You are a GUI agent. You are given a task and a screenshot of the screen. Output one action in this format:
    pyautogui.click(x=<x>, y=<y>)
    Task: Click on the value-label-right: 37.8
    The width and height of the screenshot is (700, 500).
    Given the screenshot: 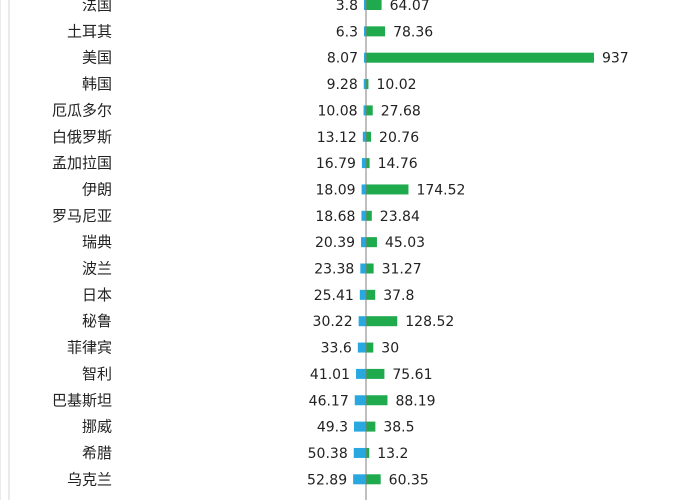 What is the action you would take?
    pyautogui.click(x=398, y=296)
    